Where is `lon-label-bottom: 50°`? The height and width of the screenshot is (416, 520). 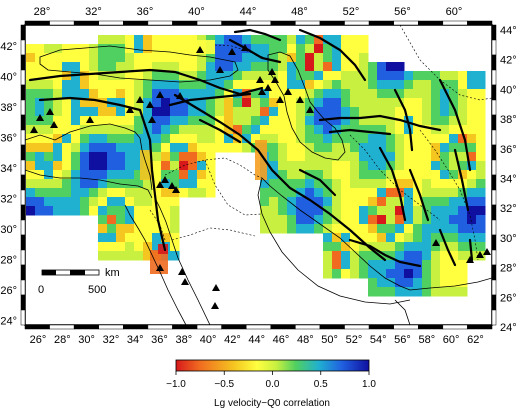
lon-label-bottom: 50° is located at coordinates (329, 340).